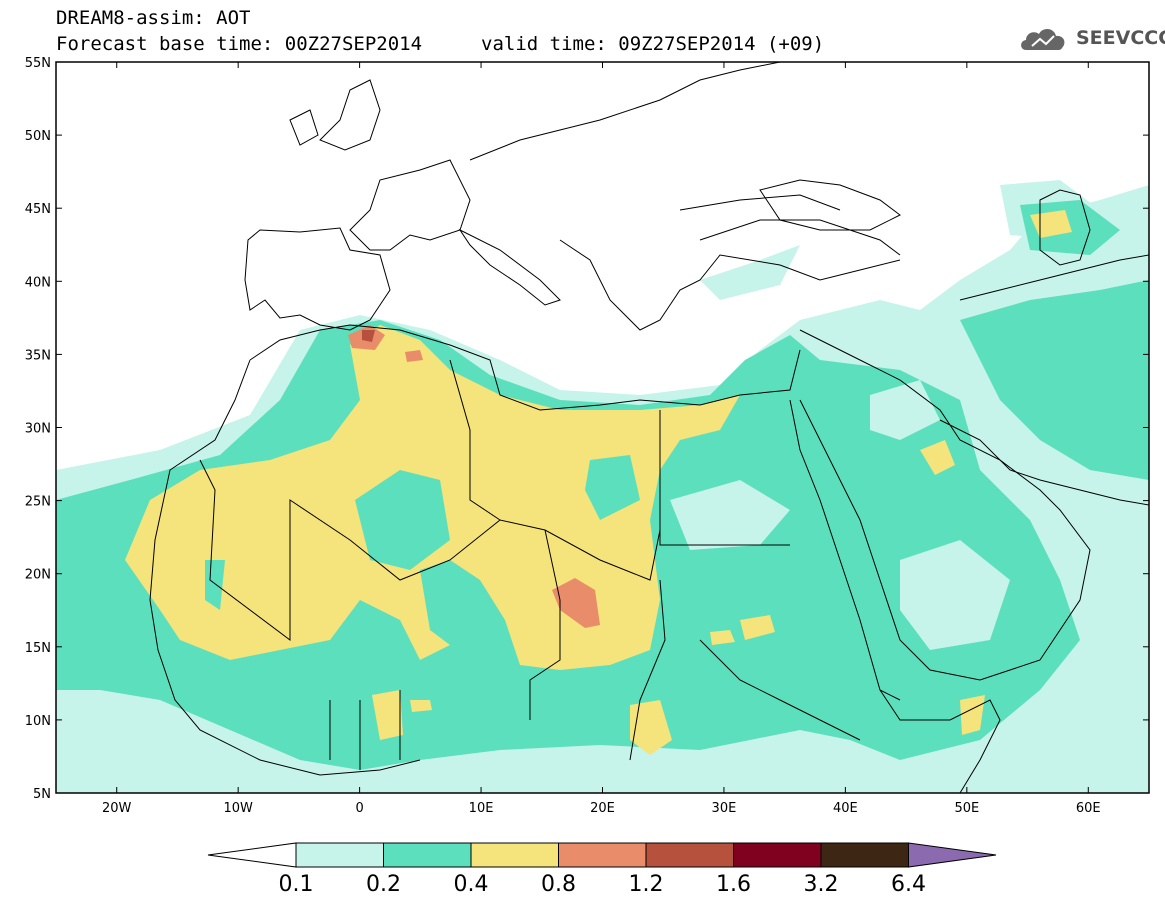 The width and height of the screenshot is (1165, 905). I want to click on colorbar-label: 0.8, so click(558, 884).